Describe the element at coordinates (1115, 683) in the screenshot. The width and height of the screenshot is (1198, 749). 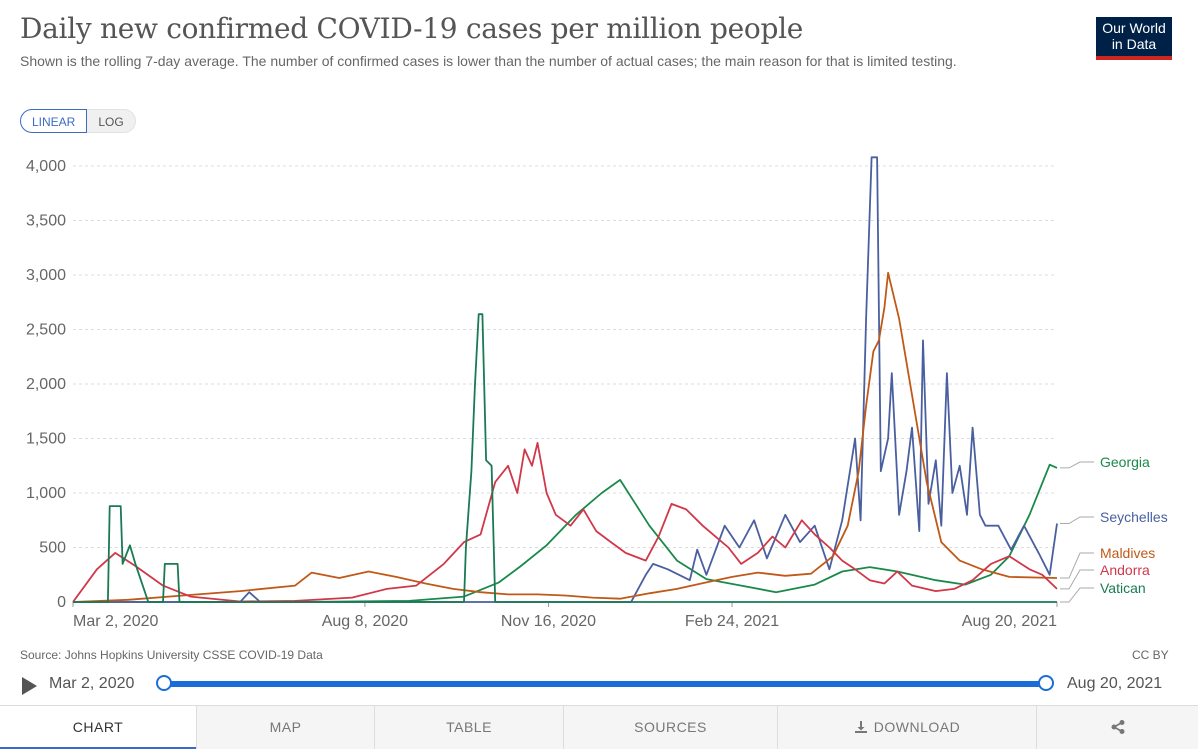
I see `timeline-end-label: Aug 20, 2021` at that location.